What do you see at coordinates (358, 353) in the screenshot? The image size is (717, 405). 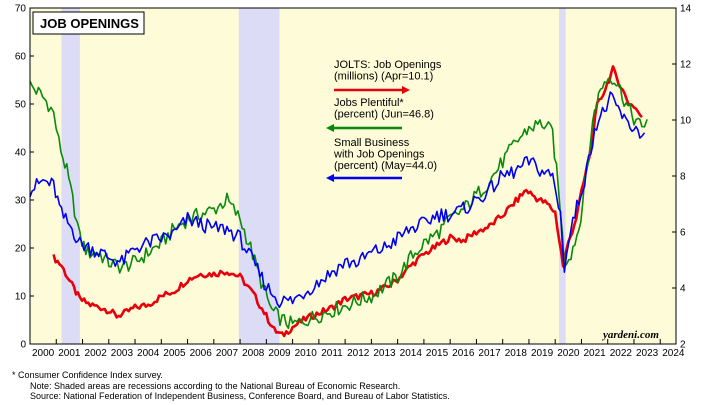 I see `x-tick-label: 2012` at bounding box center [358, 353].